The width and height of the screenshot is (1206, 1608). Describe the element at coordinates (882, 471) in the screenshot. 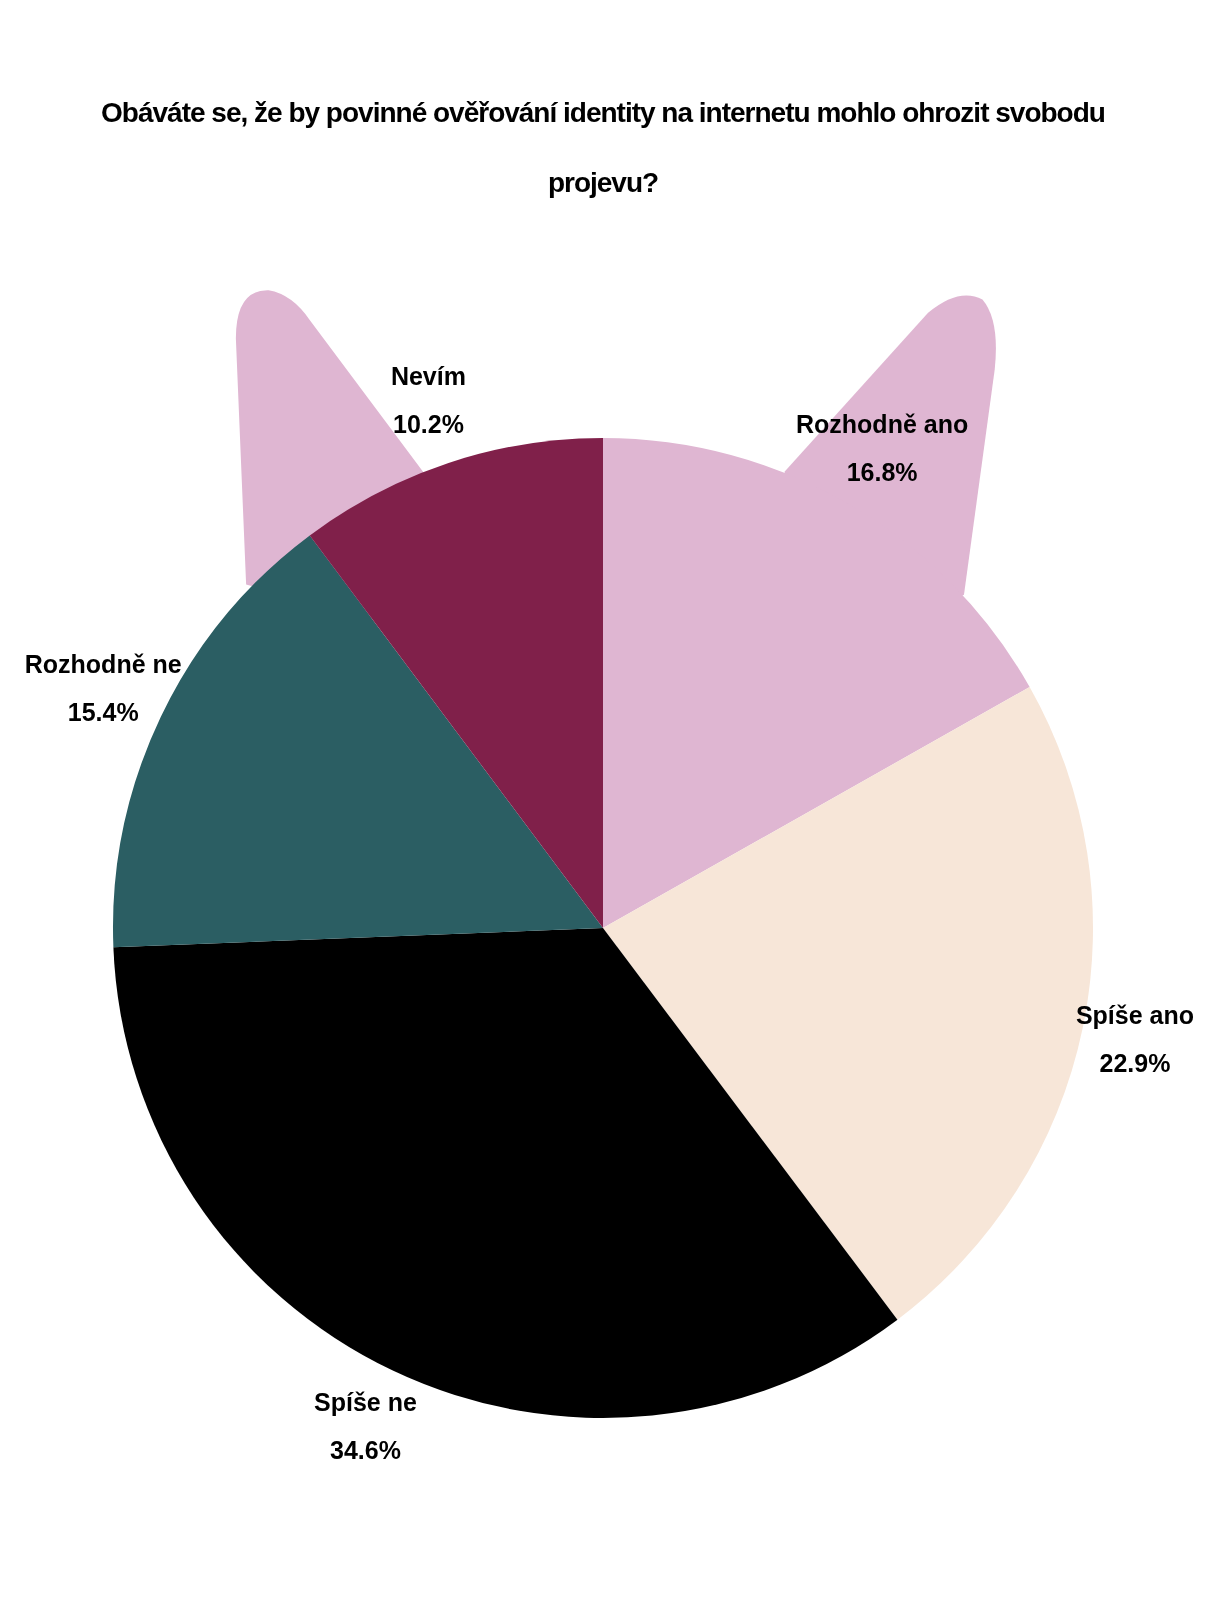

I see `data-label: 16.8%` at that location.